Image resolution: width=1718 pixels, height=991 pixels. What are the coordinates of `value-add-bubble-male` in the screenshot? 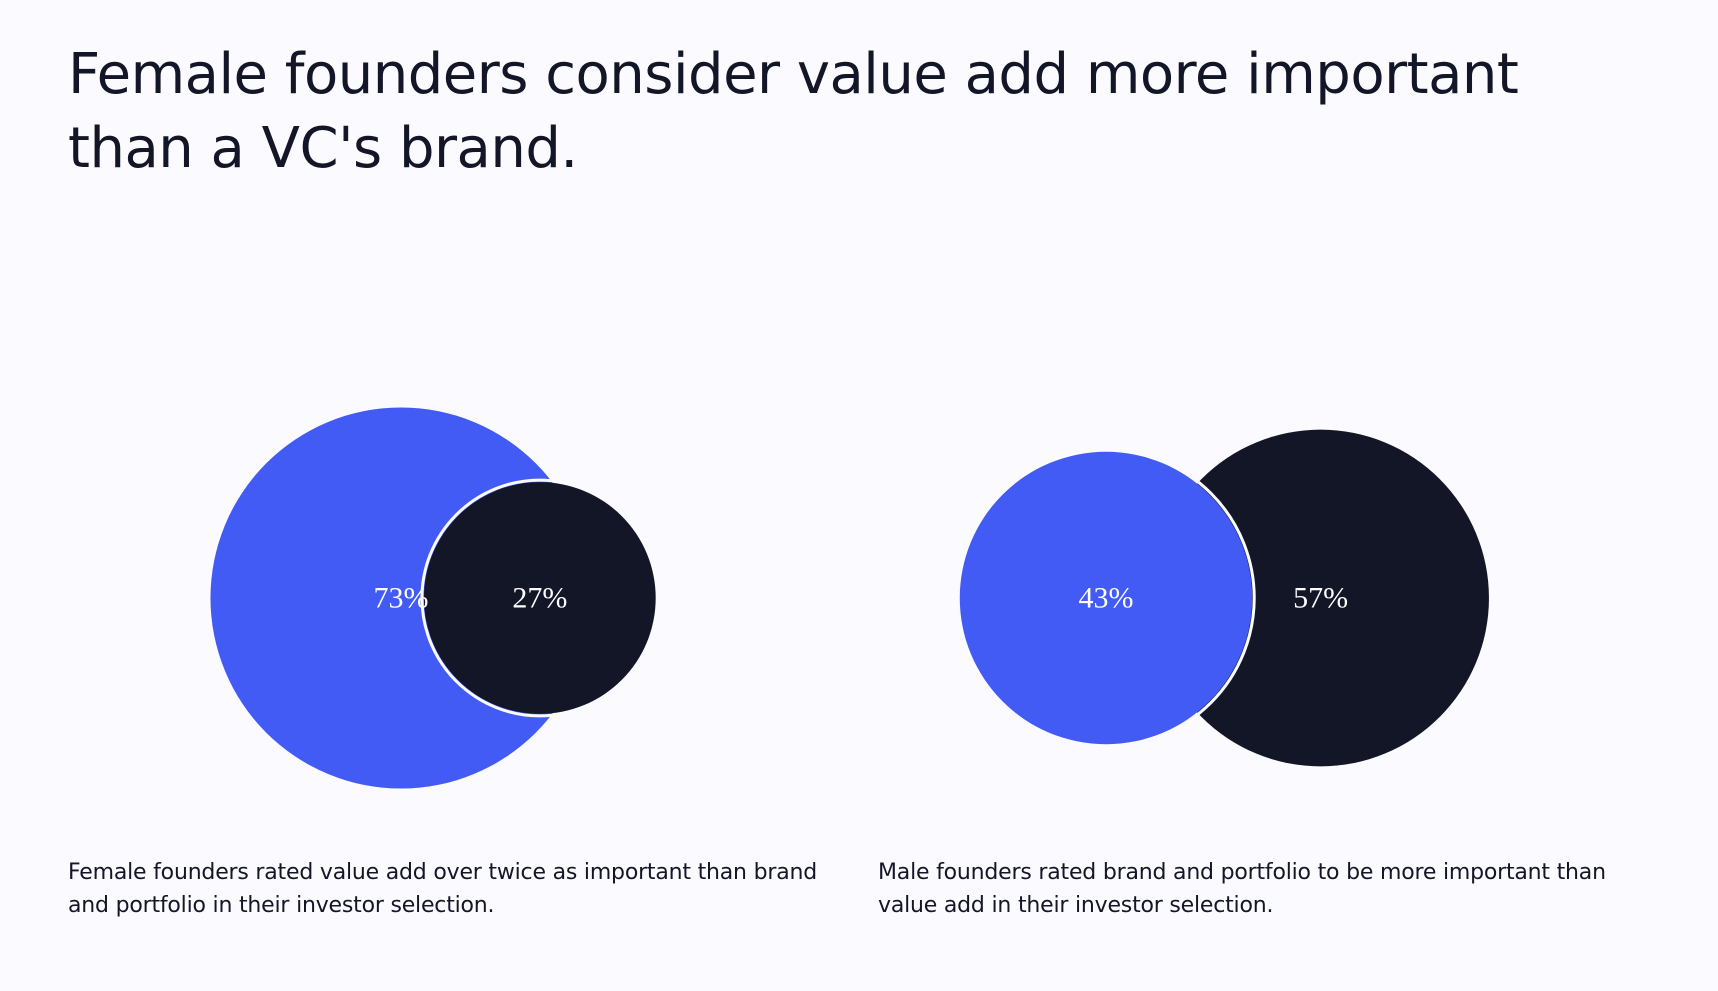 It's located at (1106, 598).